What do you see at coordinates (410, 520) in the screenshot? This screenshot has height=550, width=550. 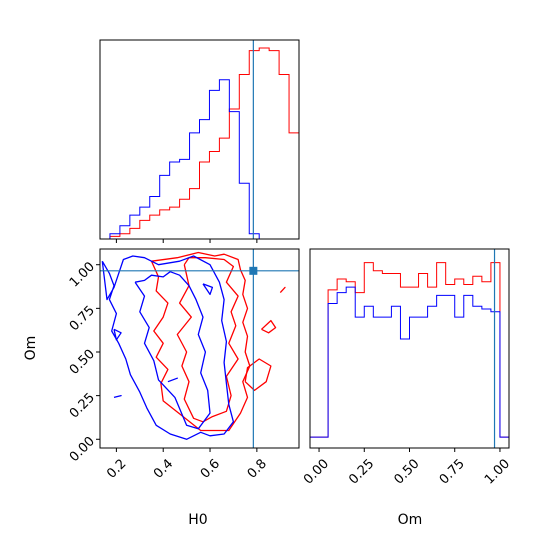 I see `om-x-axis-label: Om` at bounding box center [410, 520].